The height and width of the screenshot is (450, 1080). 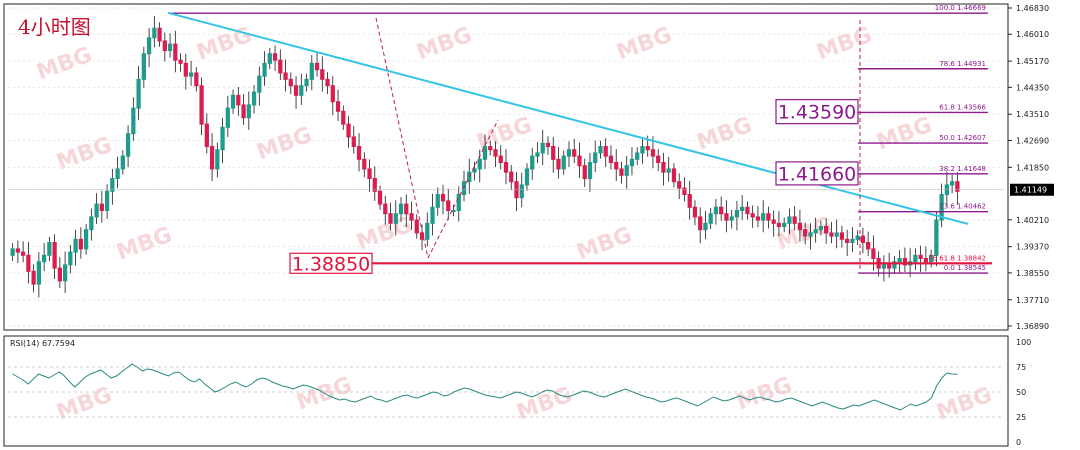 What do you see at coordinates (1021, 417) in the screenshot?
I see `rsi-axis-label: 25` at bounding box center [1021, 417].